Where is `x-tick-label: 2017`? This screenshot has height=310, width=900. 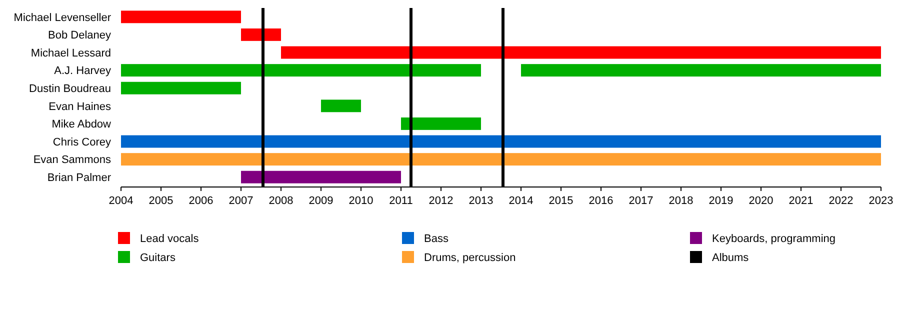 x-tick-label: 2017 is located at coordinates (641, 201).